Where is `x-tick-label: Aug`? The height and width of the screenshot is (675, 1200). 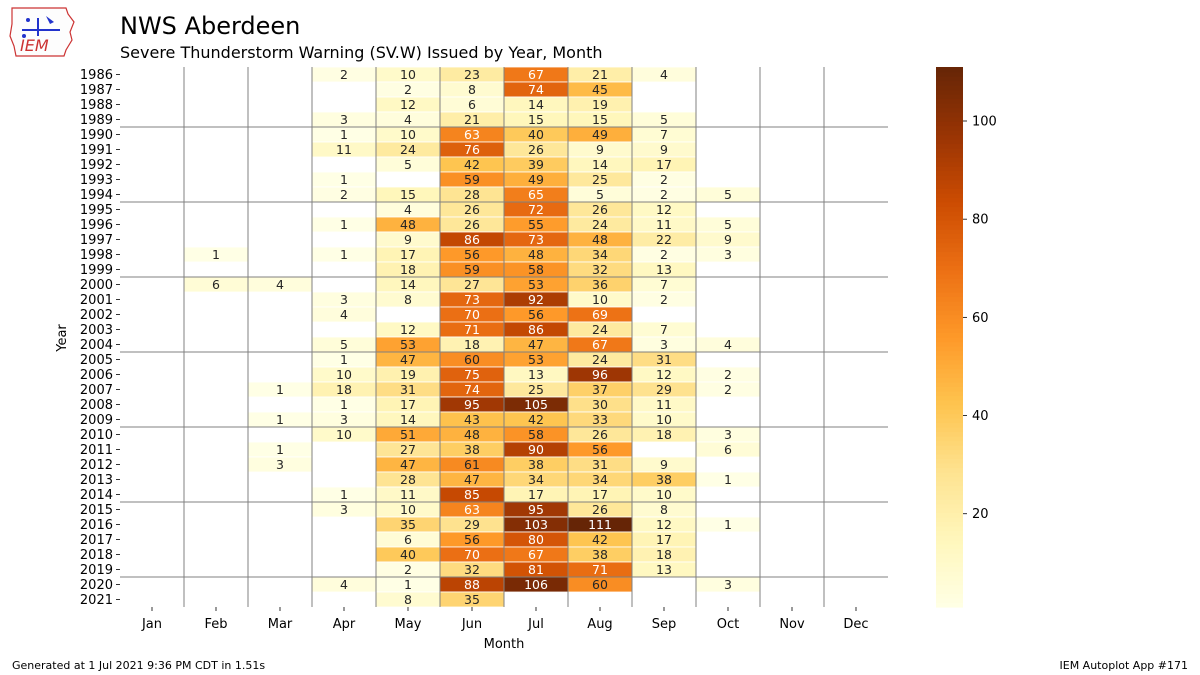
x-tick-label: Aug is located at coordinates (599, 624).